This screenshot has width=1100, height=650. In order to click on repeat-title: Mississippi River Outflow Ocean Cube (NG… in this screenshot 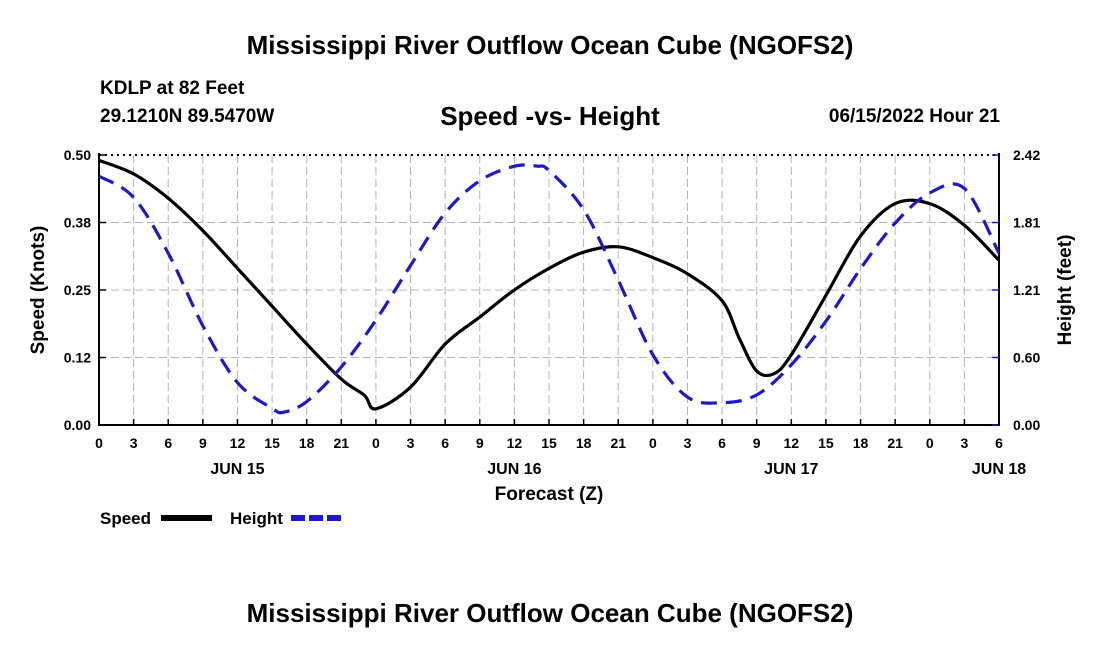, I will do `click(550, 613)`.